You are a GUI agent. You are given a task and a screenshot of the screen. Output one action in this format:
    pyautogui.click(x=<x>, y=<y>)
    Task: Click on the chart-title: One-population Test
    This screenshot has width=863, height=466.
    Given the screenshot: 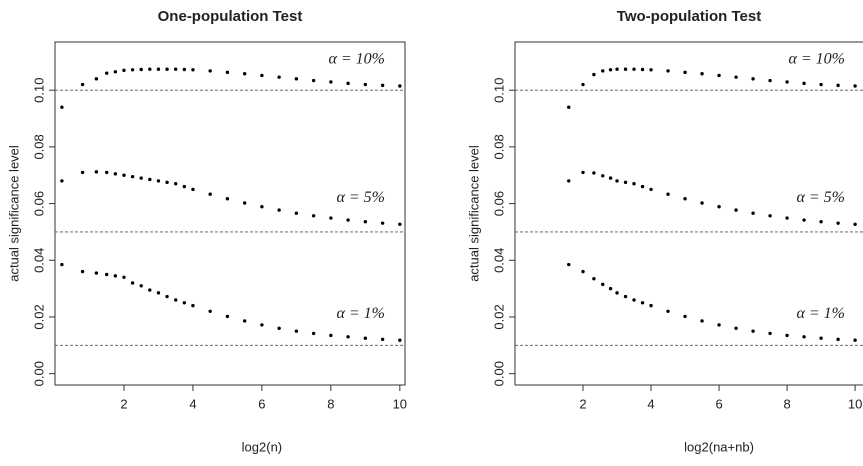 What is the action you would take?
    pyautogui.click(x=230, y=16)
    